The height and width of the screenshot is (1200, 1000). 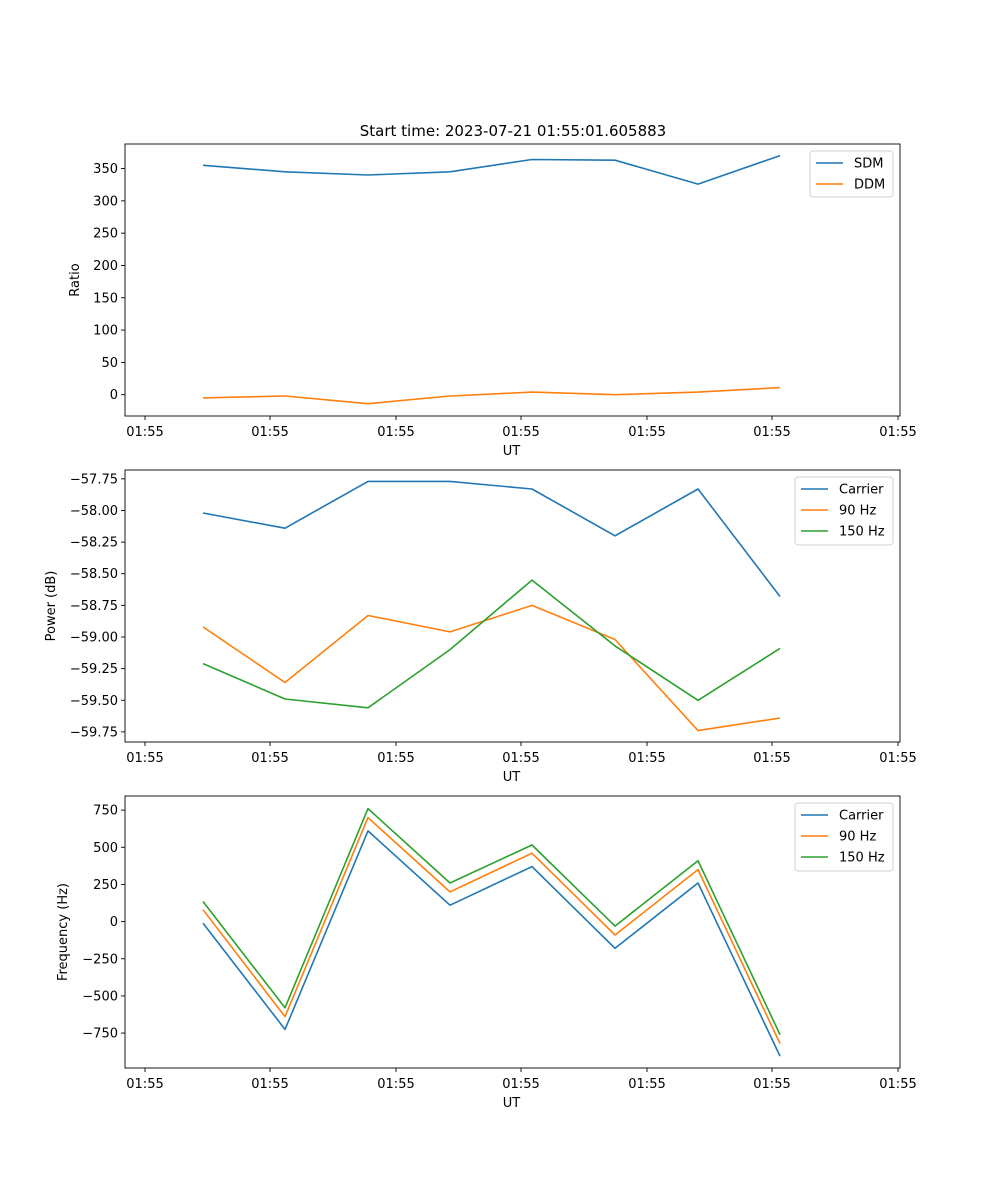 What do you see at coordinates (100, 996) in the screenshot?
I see `y-tick-label: −500` at bounding box center [100, 996].